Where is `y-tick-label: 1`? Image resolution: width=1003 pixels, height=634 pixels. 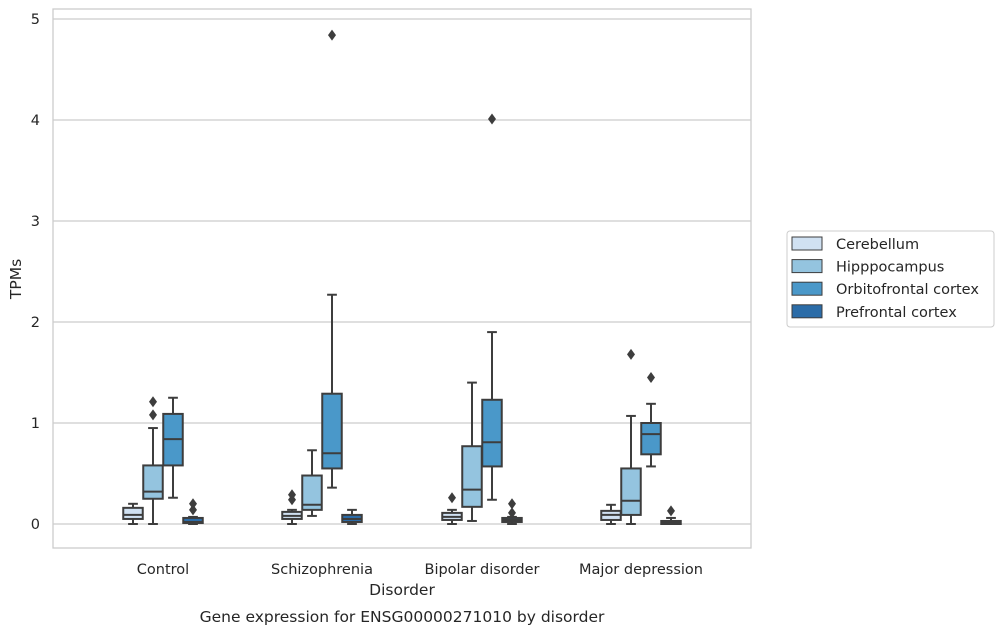
y-tick-label: 1 is located at coordinates (35, 424).